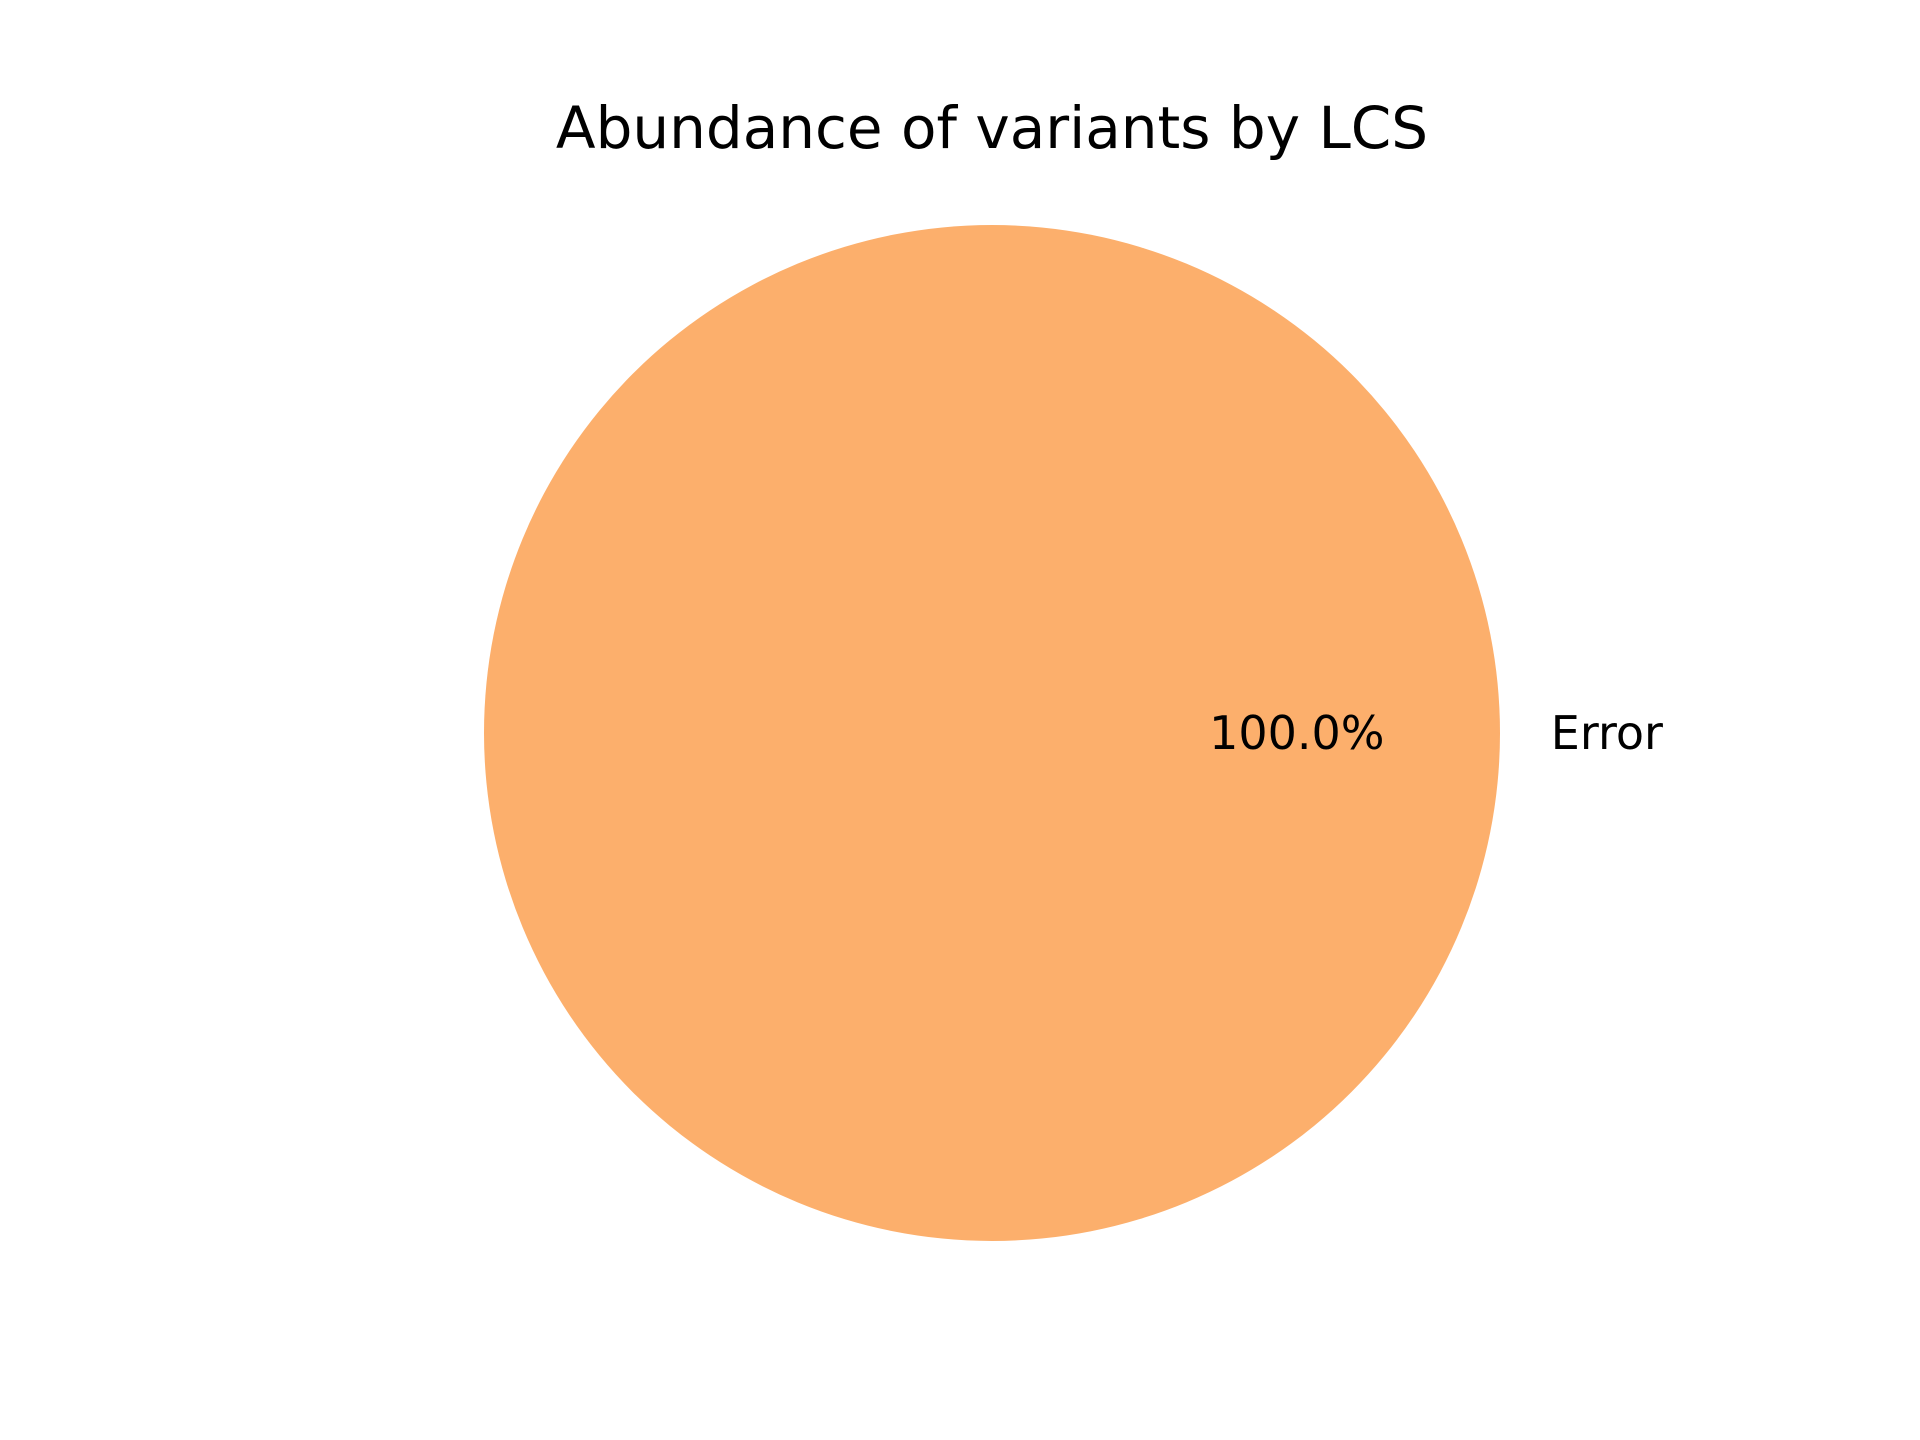 The image size is (1920, 1440). Describe the element at coordinates (1436, 733) in the screenshot. I see `pie-labels: Error 100.0%` at that location.